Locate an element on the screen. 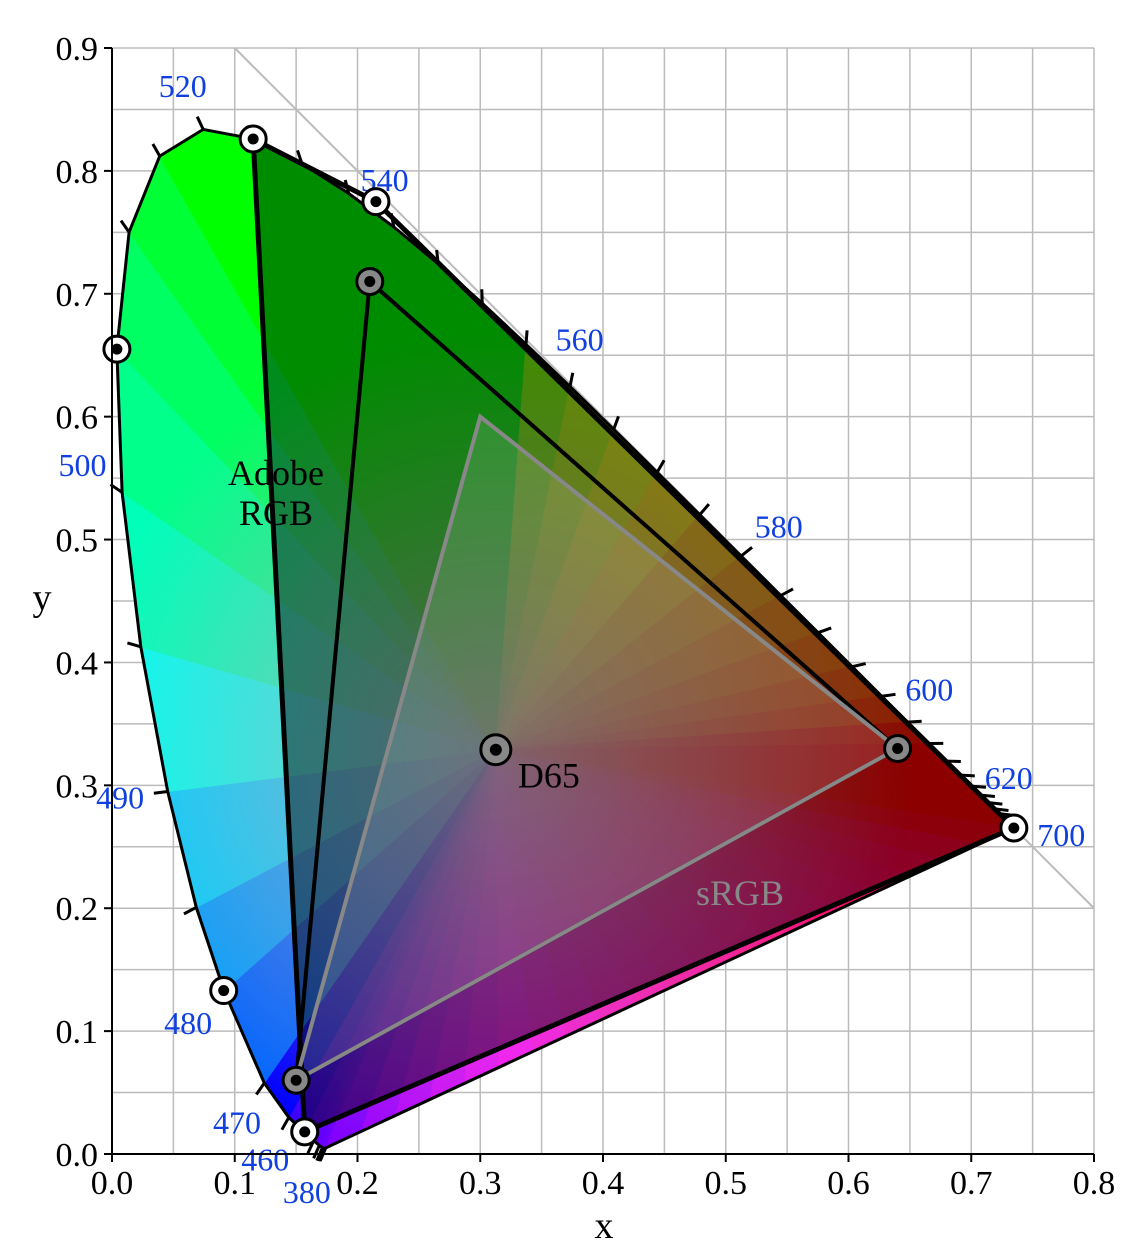 Image resolution: width=1140 pixels, height=1260 pixels. wavelength-label: 480 is located at coordinates (188, 1023).